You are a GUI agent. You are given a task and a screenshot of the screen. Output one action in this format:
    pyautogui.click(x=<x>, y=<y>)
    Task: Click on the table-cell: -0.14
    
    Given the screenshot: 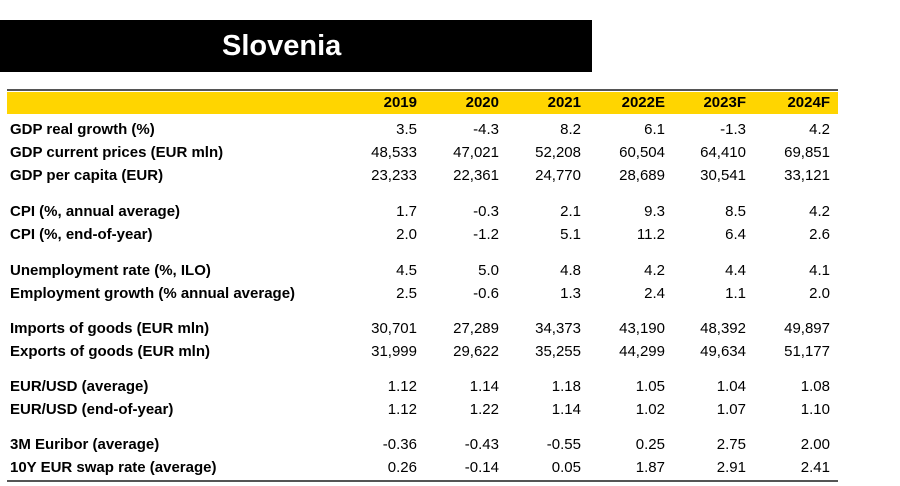 What is the action you would take?
    pyautogui.click(x=481, y=467)
    